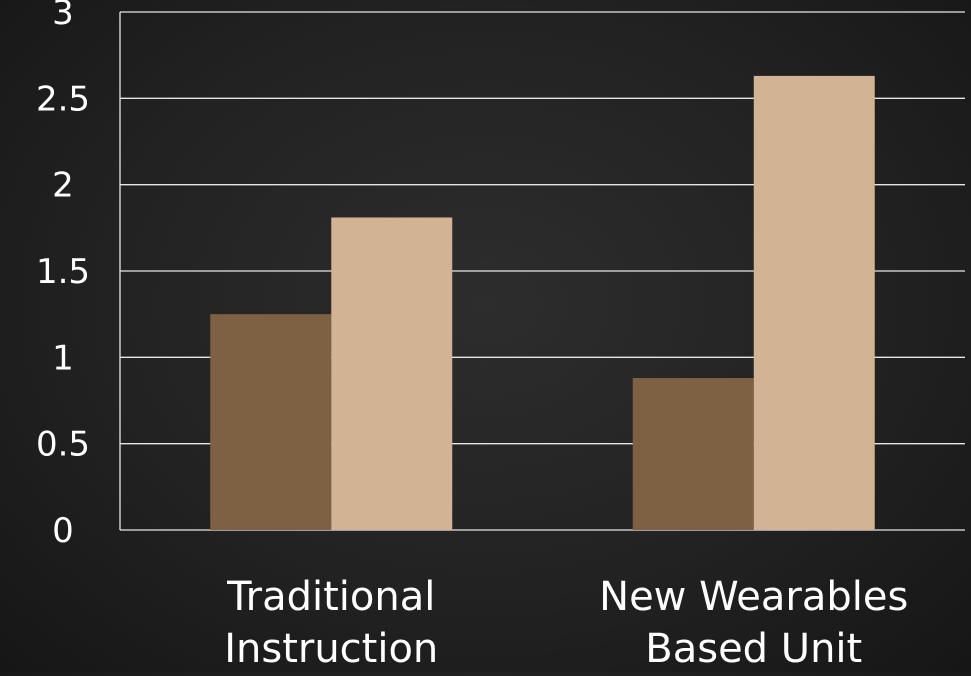  I want to click on y-tick-label: 1, so click(63, 358).